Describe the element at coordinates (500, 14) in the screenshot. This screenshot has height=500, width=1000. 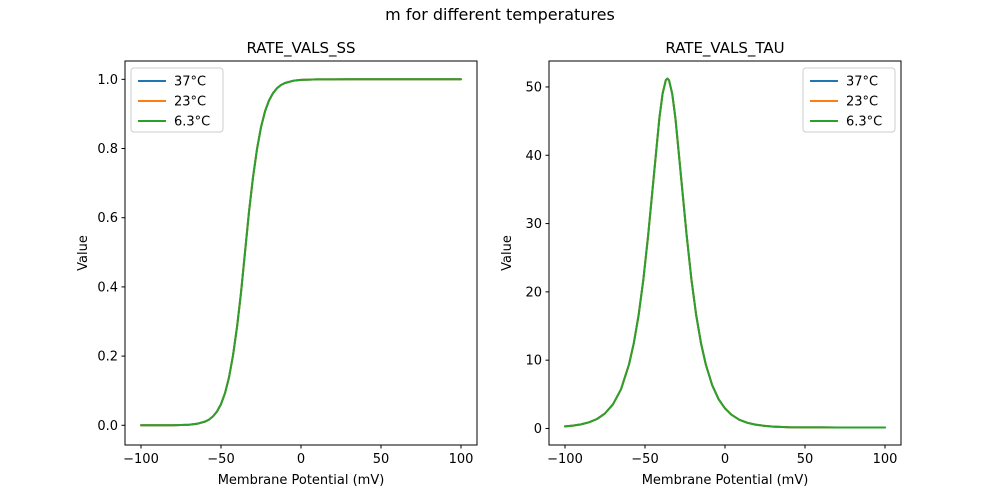
I see `figure-title: m for different temperatures` at that location.